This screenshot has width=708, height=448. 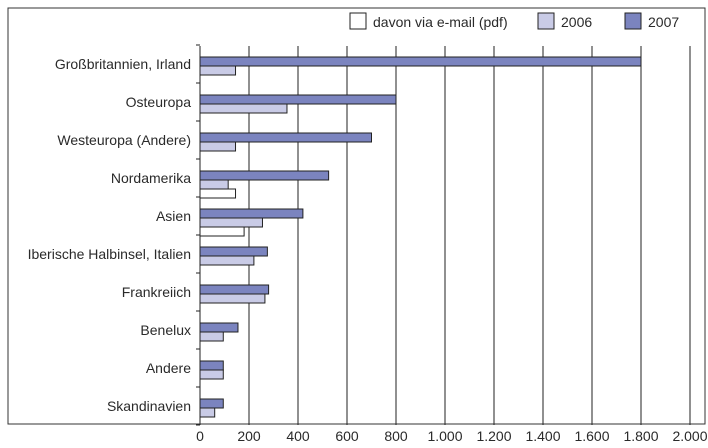 I want to click on category-label: Großbritannien, Irland, so click(x=123, y=64).